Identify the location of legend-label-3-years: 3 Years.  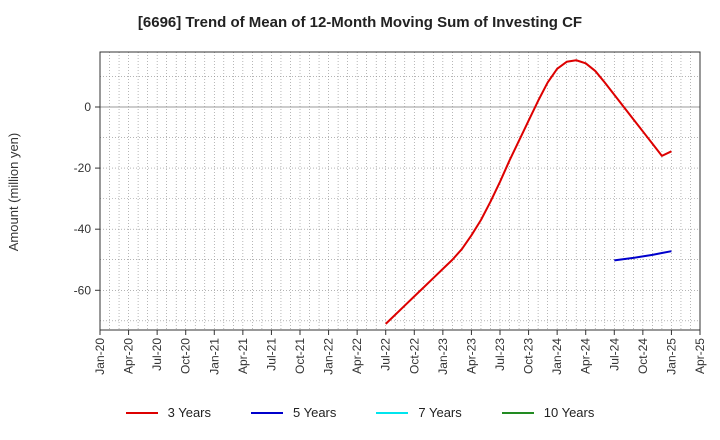
(189, 412).